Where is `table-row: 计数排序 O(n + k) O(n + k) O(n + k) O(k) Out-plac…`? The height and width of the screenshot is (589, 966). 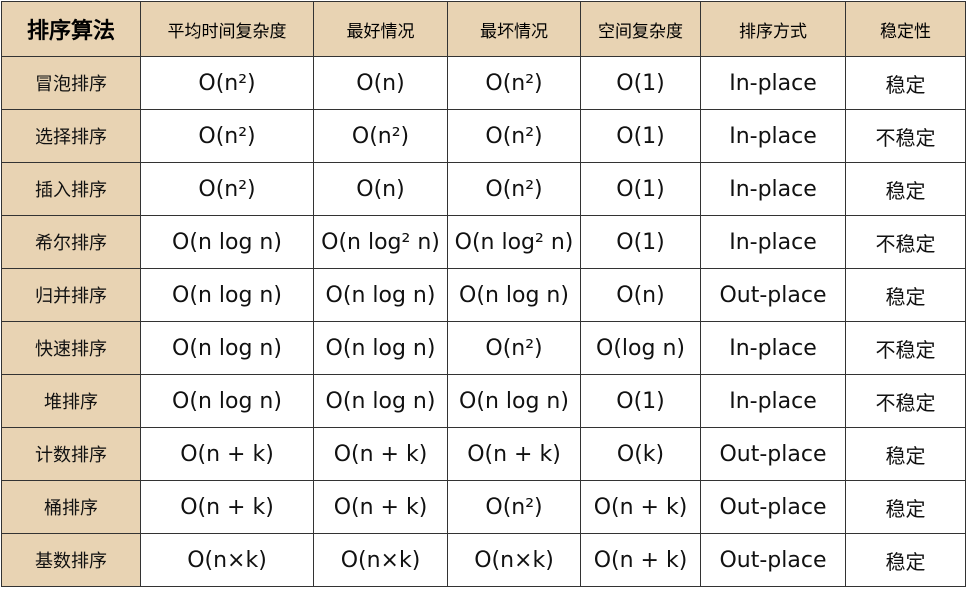
table-row: 计数排序 O(n + k) O(n + k) O(n + k) O(k) Out-plac… is located at coordinates (483, 454).